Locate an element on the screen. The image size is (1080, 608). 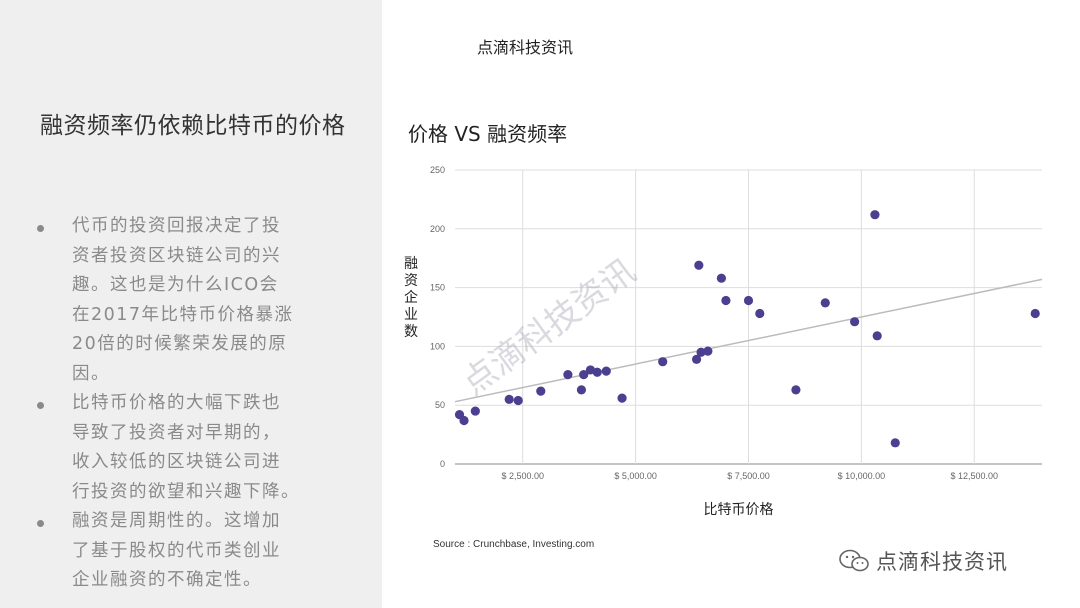
bullet-line: 收入较低的区块链公司进 is located at coordinates (176, 462).